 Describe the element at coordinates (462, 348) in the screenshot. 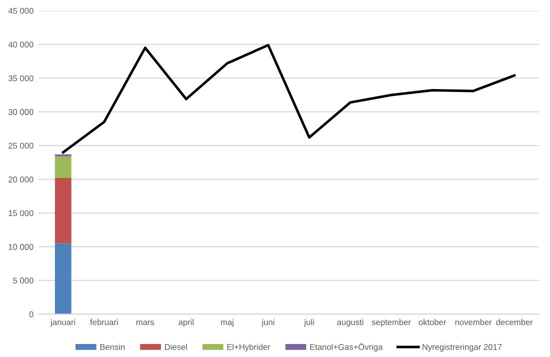

I see `legend-label: Nyregistreringar 2017` at that location.